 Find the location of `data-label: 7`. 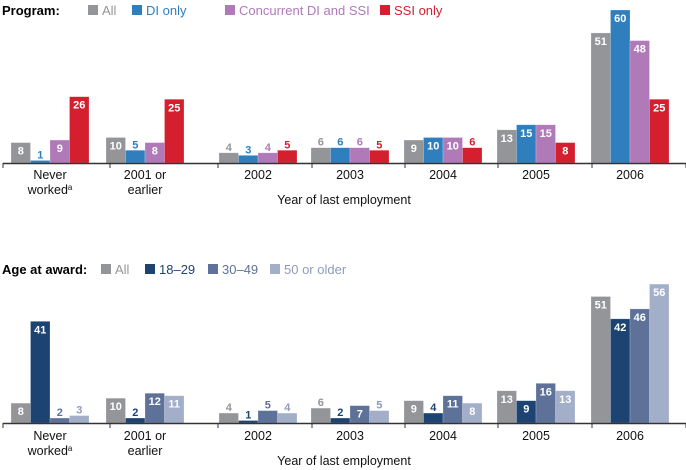

data-label: 7 is located at coordinates (360, 415).